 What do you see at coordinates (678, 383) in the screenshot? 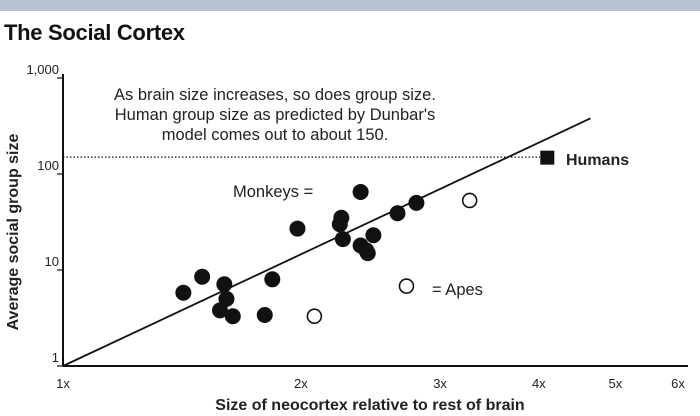
I see `x-tick-label: 6x` at bounding box center [678, 383].